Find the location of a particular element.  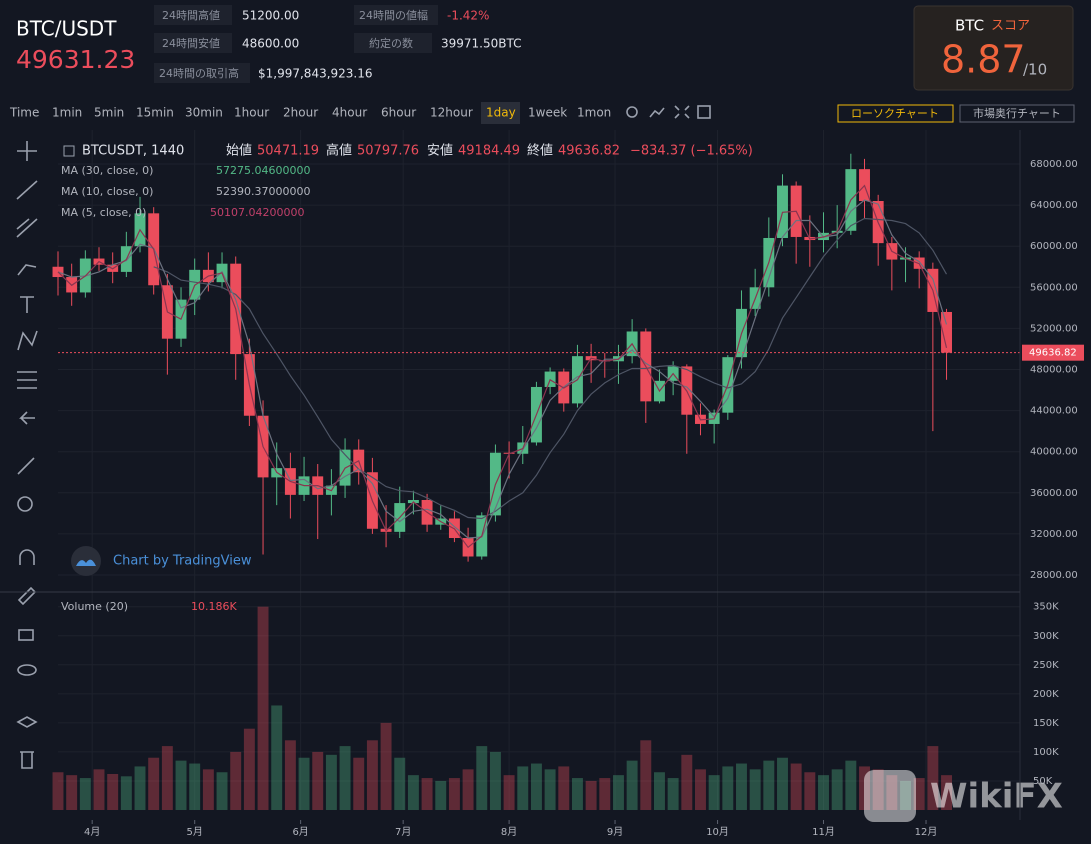

x-tick-label: 10月 is located at coordinates (717, 832).